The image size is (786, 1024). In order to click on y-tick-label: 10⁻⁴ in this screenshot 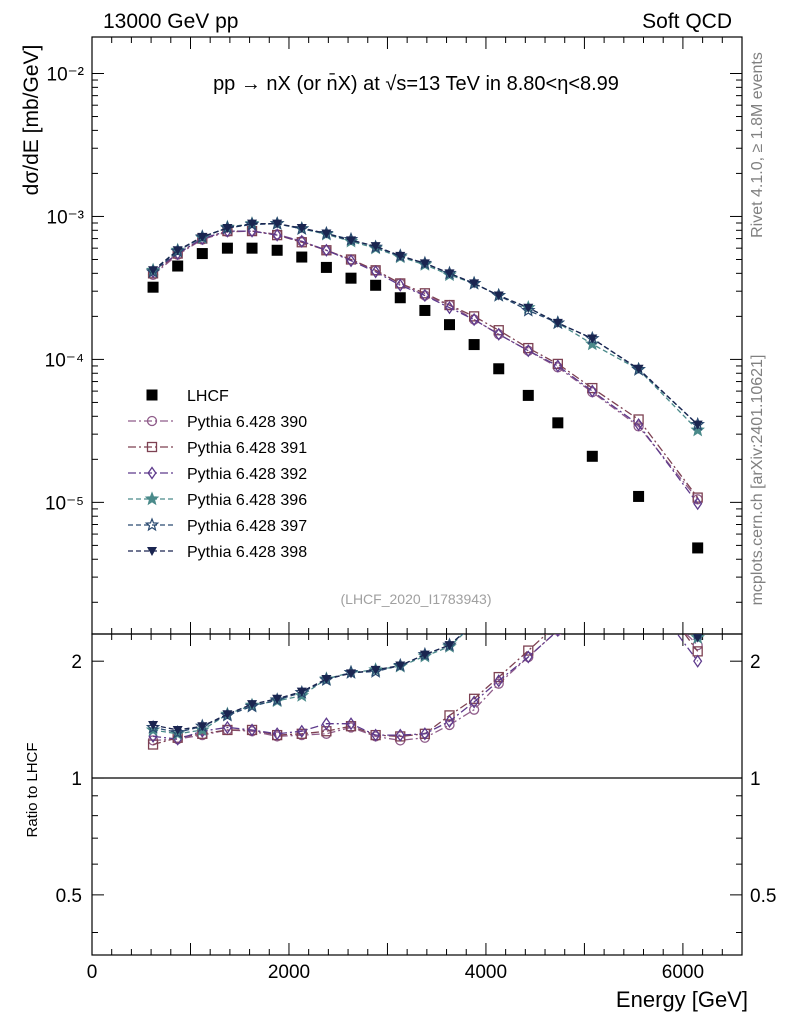, I will do `click(64, 360)`.